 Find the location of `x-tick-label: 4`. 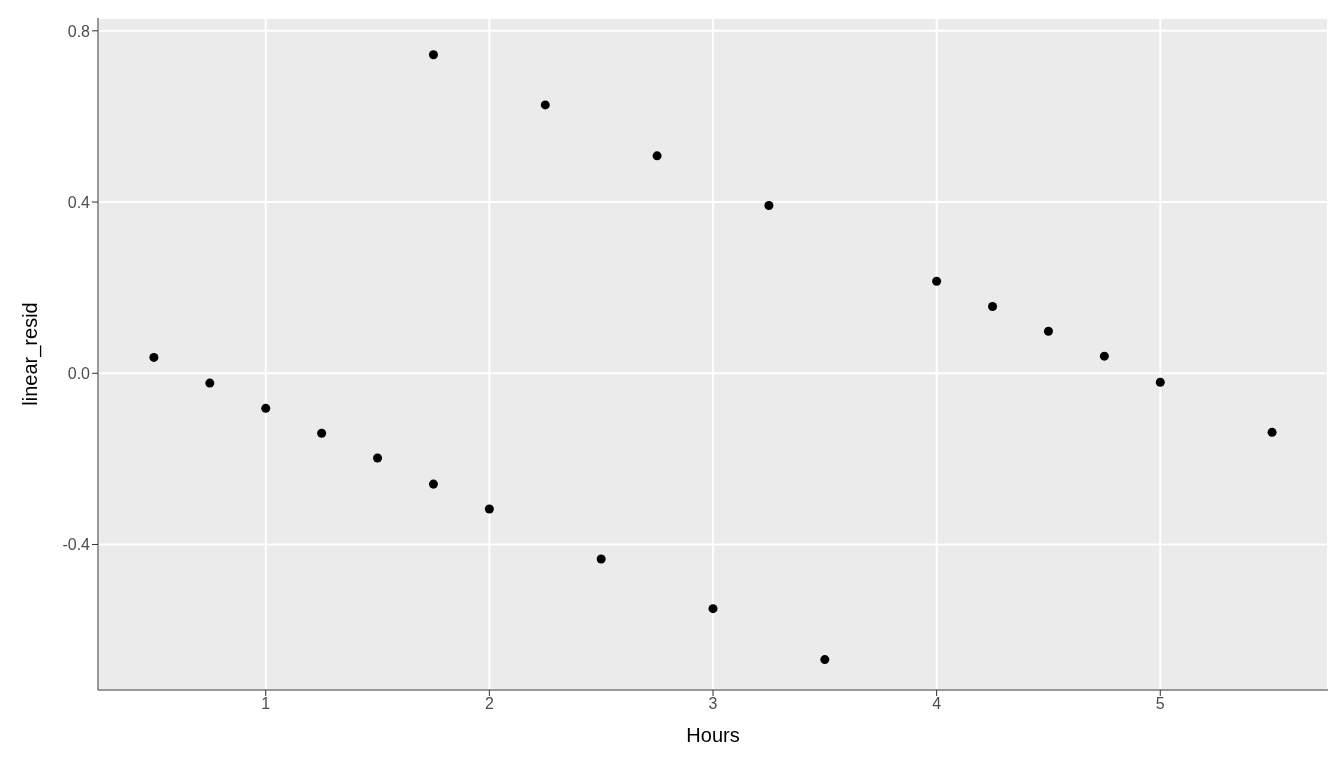

x-tick-label: 4 is located at coordinates (937, 704).